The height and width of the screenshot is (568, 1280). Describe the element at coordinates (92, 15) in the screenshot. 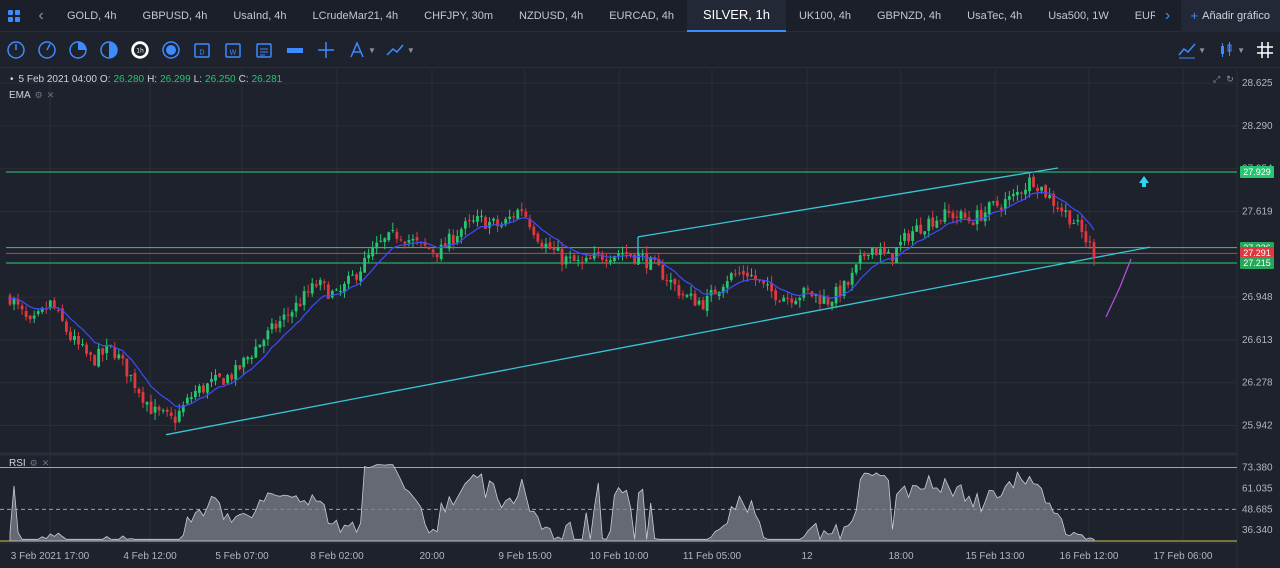

I see `tab-gold-4h: GOLD, 4h` at that location.